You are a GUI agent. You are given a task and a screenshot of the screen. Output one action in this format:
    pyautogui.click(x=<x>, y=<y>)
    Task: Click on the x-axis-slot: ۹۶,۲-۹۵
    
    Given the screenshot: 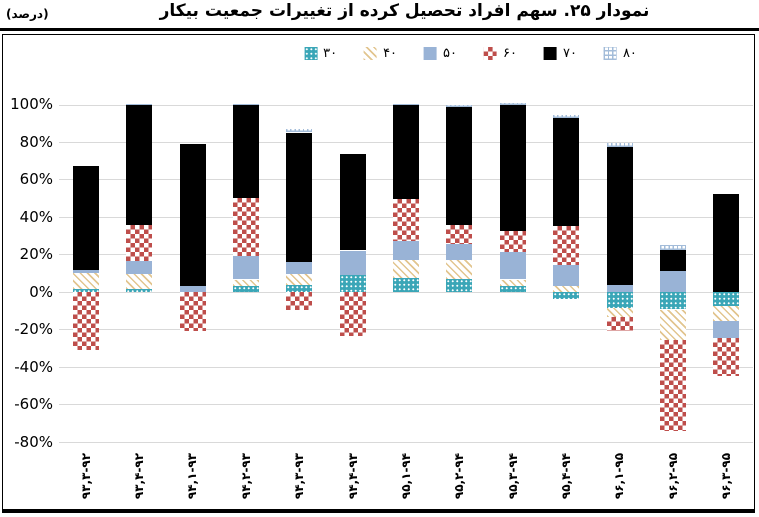 What is the action you would take?
    pyautogui.click(x=672, y=481)
    